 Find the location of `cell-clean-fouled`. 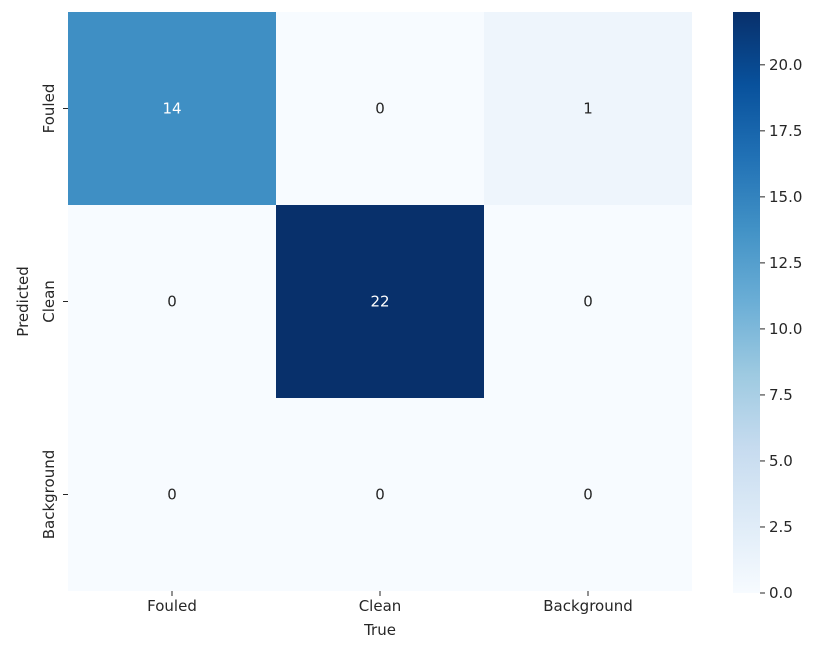

cell-clean-fouled is located at coordinates (172, 301).